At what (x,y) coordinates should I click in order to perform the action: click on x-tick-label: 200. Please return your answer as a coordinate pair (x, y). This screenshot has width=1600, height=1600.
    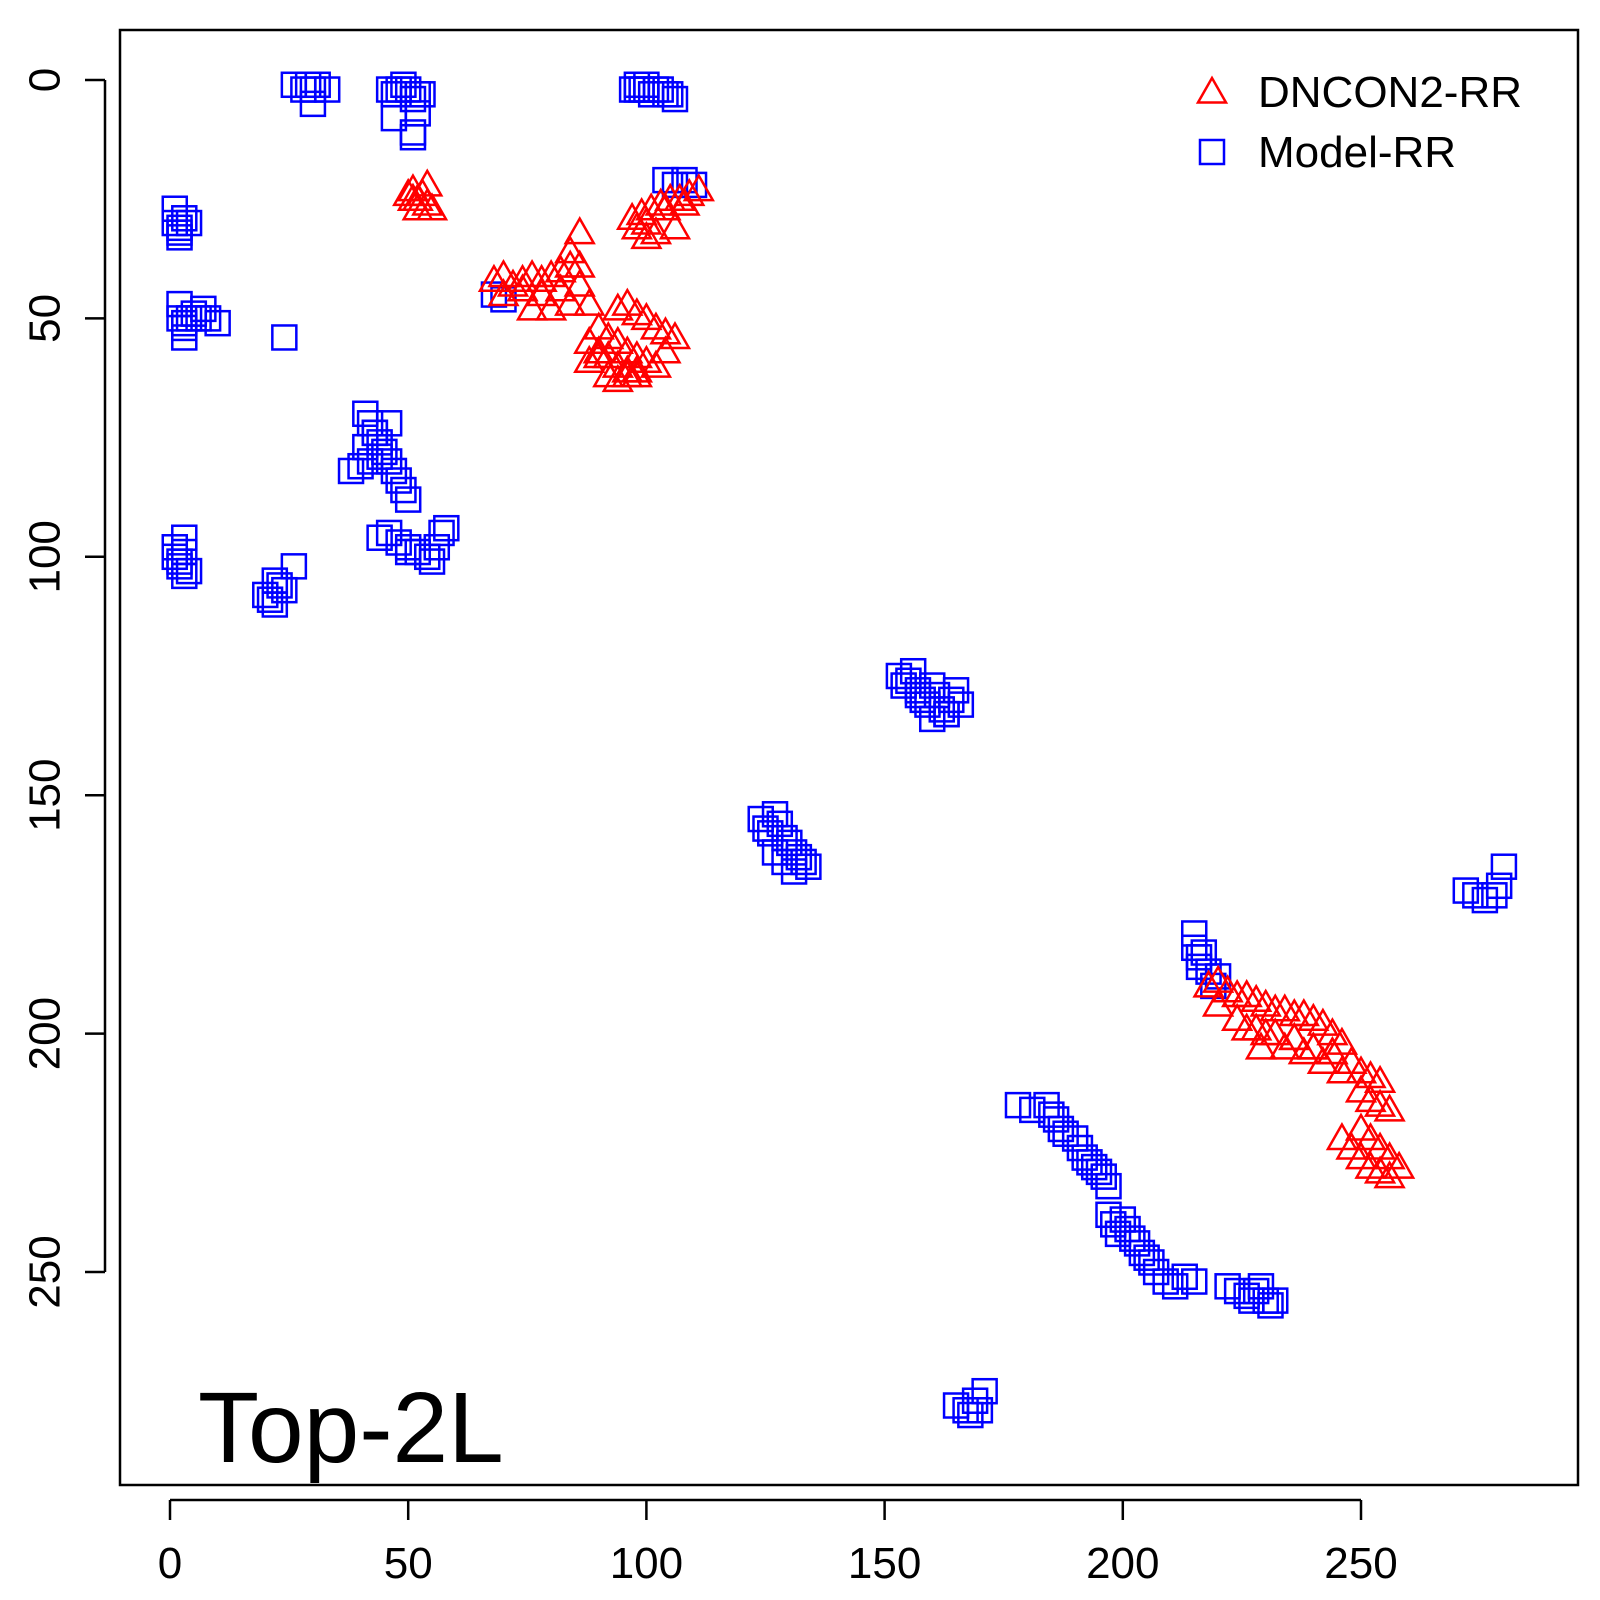
    Looking at the image, I should click on (1122, 1563).